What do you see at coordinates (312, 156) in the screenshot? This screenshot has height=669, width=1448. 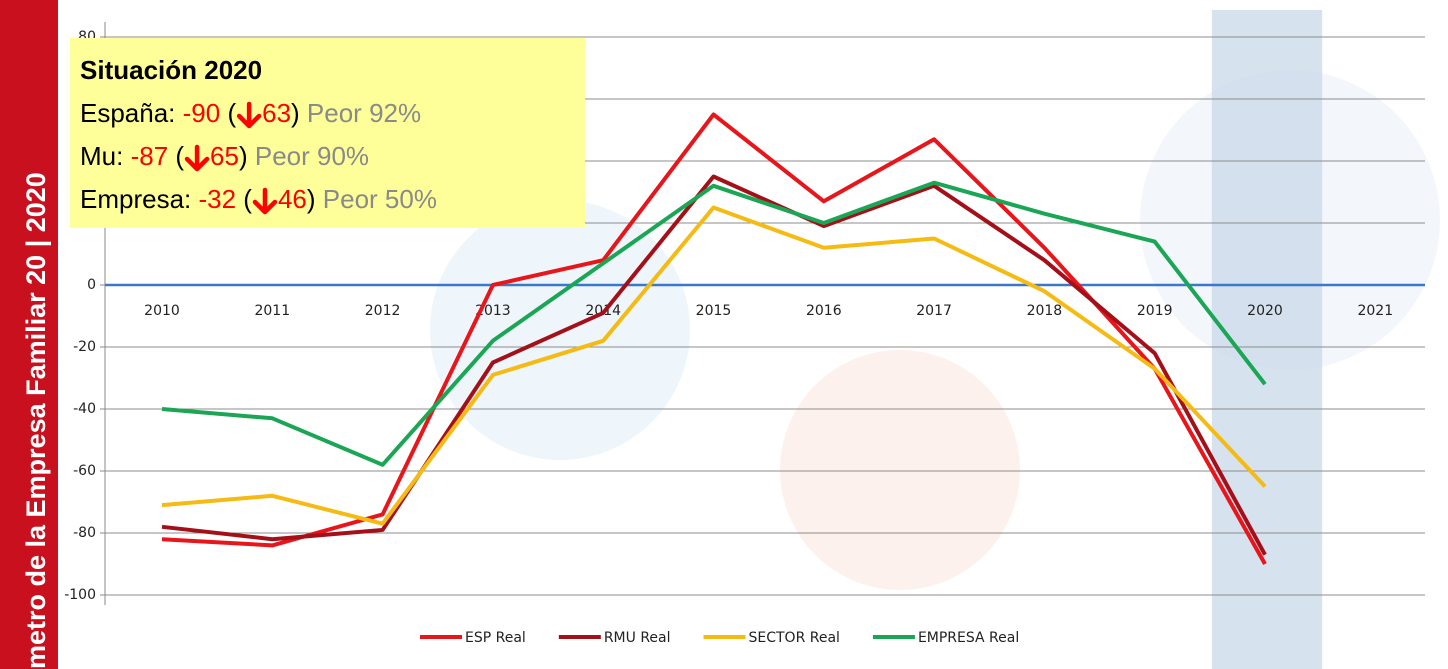 I see `annotation-note: Peor 90%` at bounding box center [312, 156].